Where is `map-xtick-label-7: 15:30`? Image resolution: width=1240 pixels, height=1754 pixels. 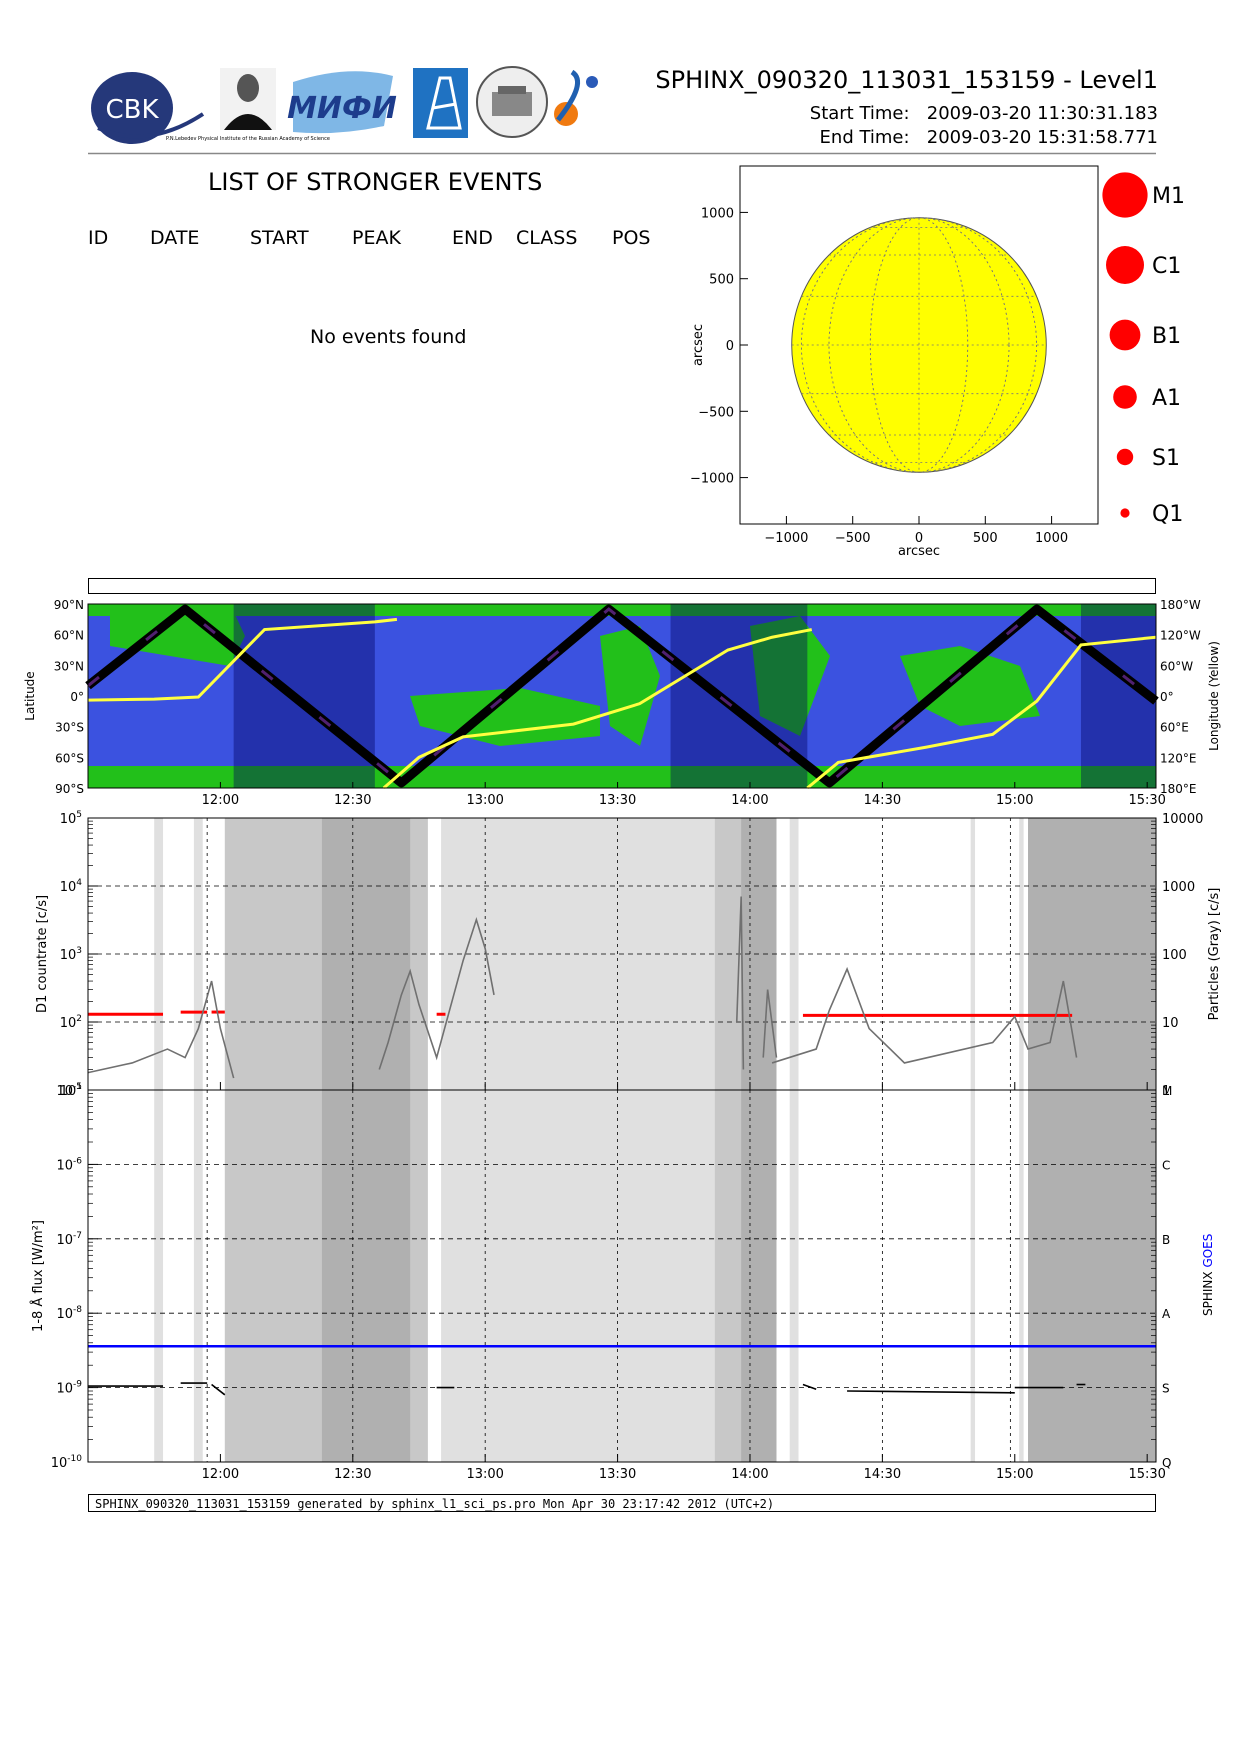 map-xtick-label-7: 15:30 is located at coordinates (1146, 800).